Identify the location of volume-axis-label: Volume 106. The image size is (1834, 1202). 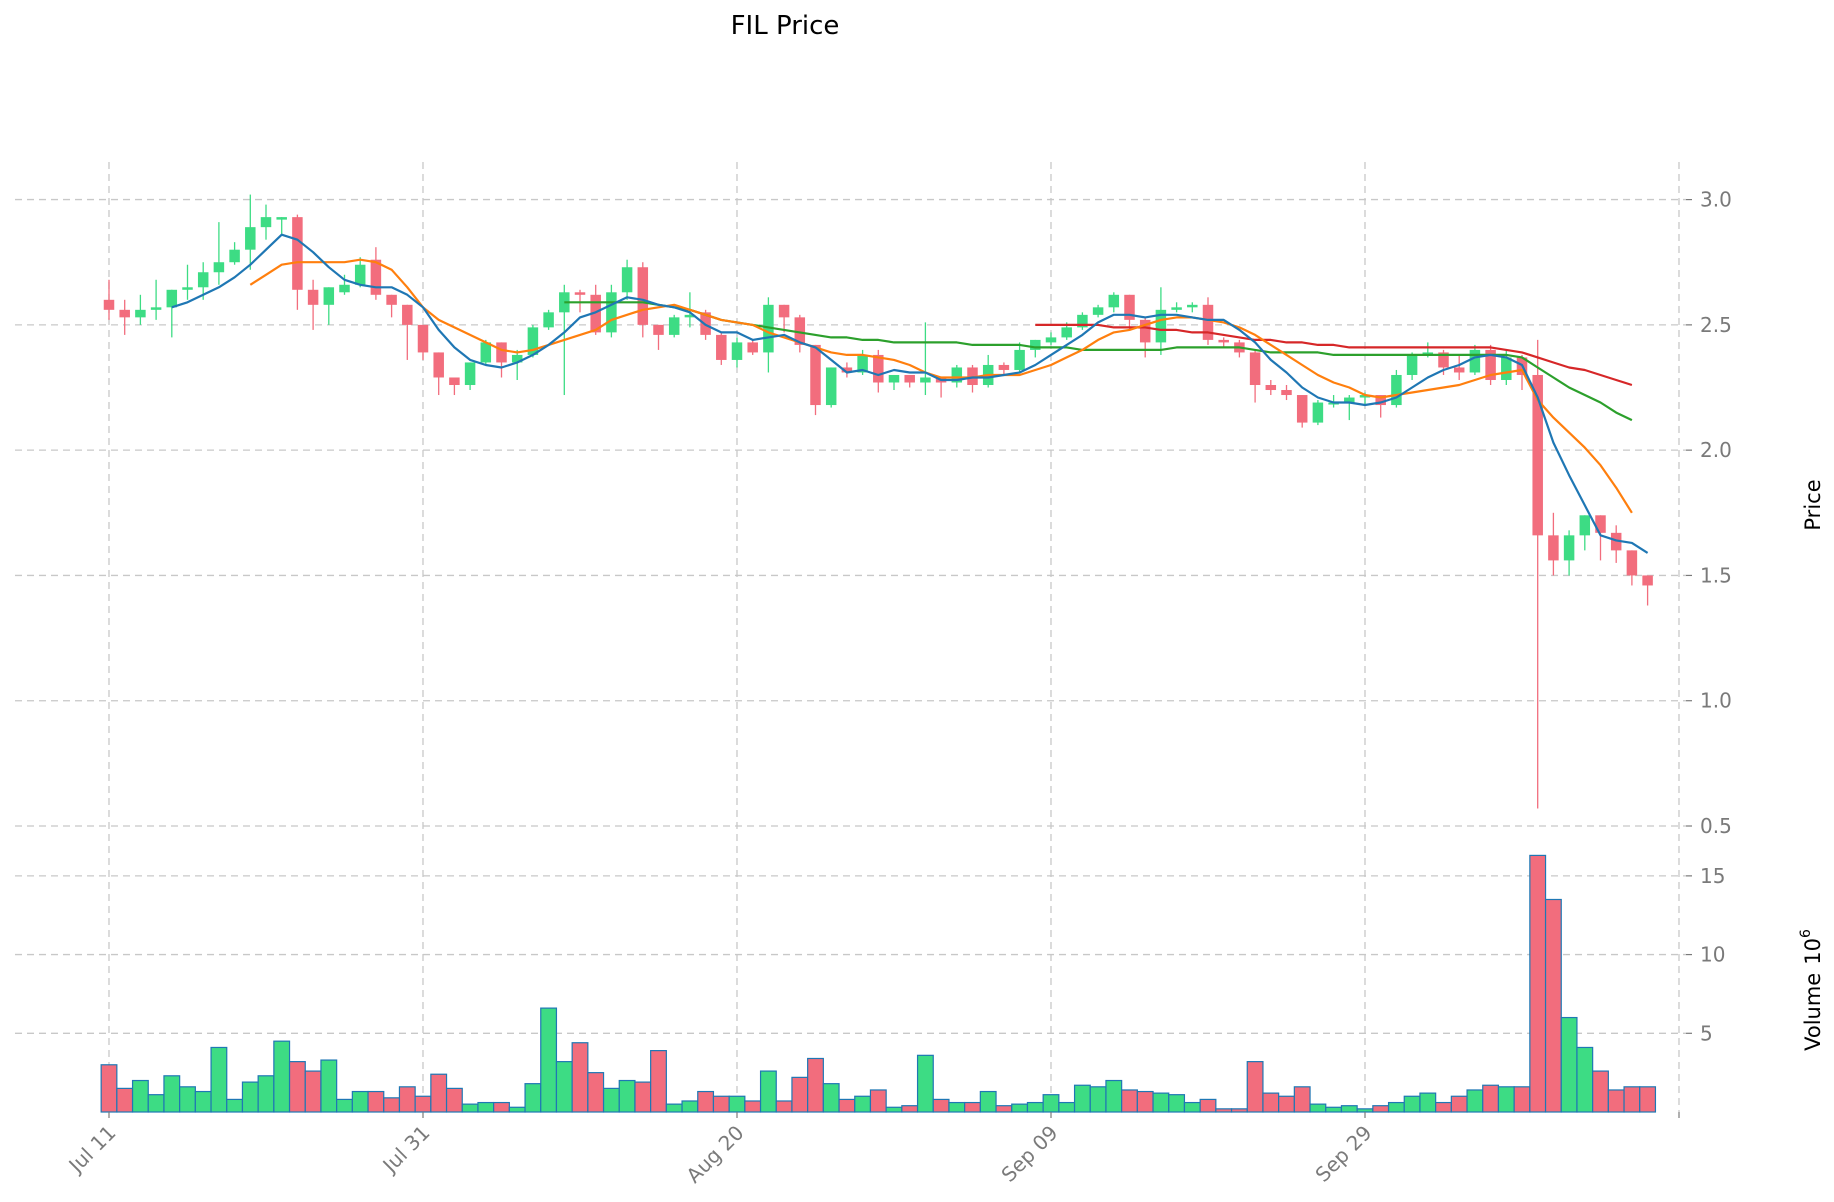
(1811, 990).